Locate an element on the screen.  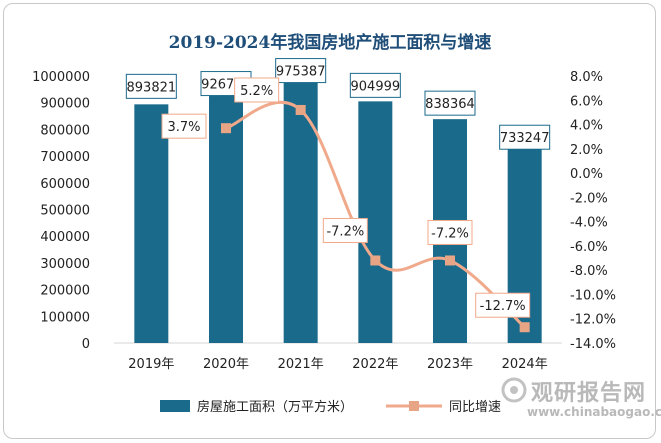
watermark-url: www.chinabaogao.com is located at coordinates (594, 412).